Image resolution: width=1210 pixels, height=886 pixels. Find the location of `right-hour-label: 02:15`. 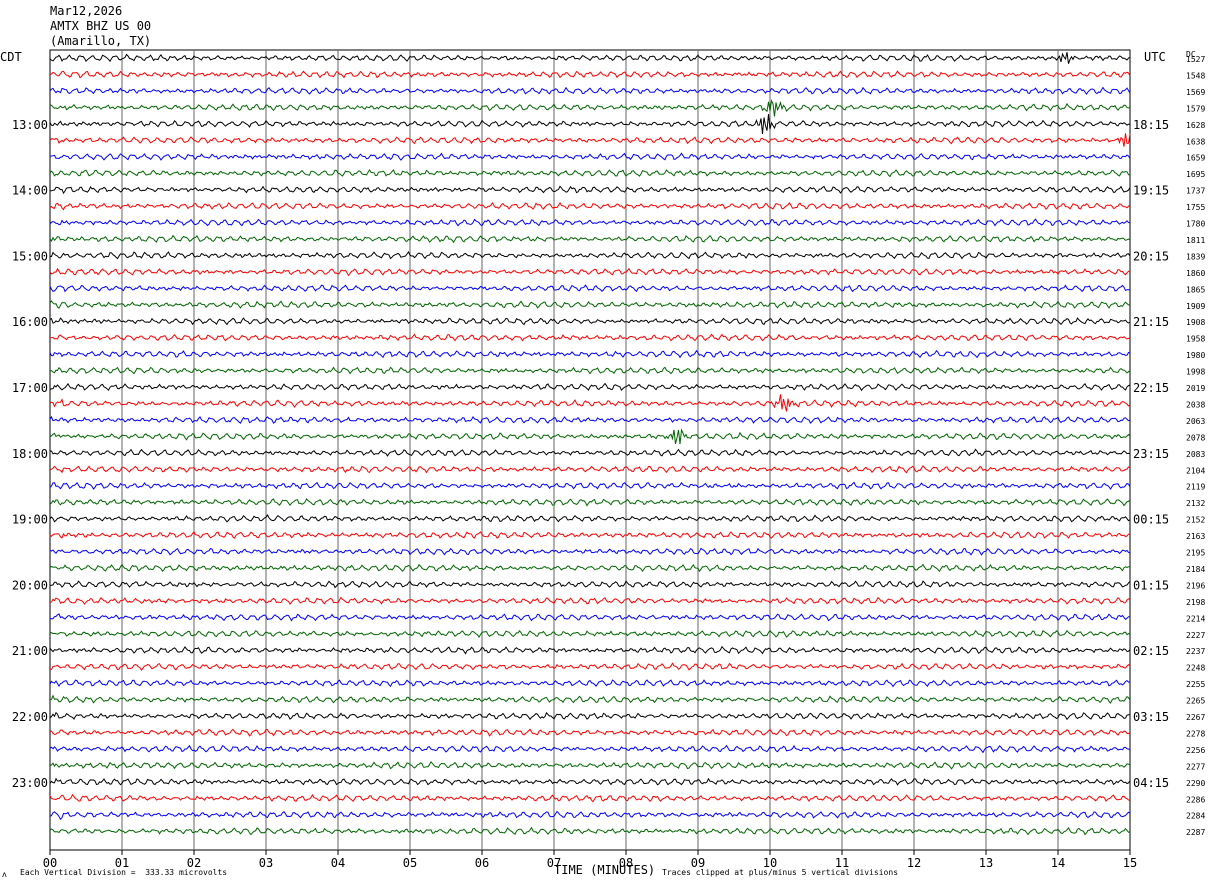

right-hour-label: 02:15 is located at coordinates (1151, 651).